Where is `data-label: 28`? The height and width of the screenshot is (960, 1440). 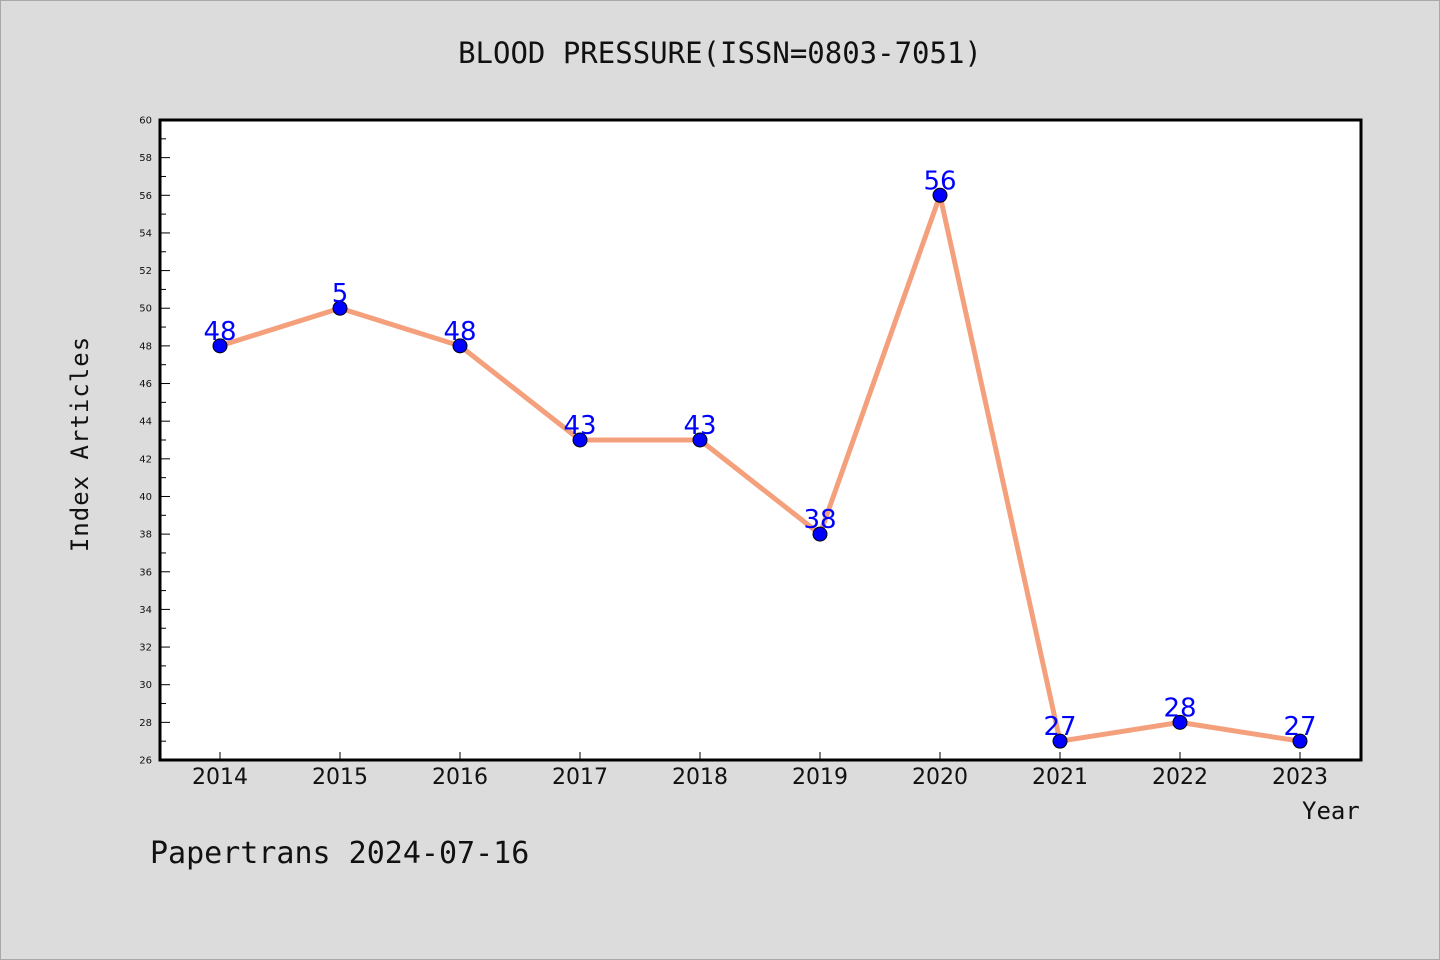 data-label: 28 is located at coordinates (1179, 708).